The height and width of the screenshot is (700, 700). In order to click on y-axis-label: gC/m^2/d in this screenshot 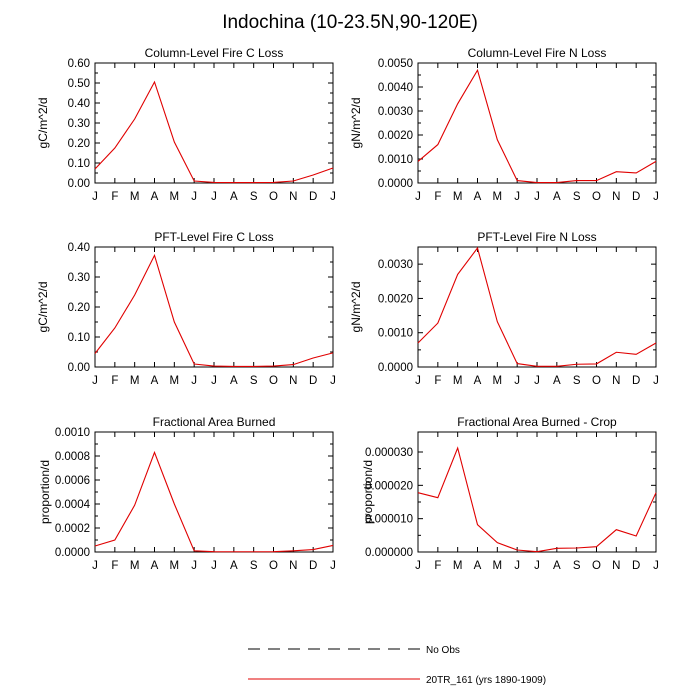, I will do `click(43, 123)`.